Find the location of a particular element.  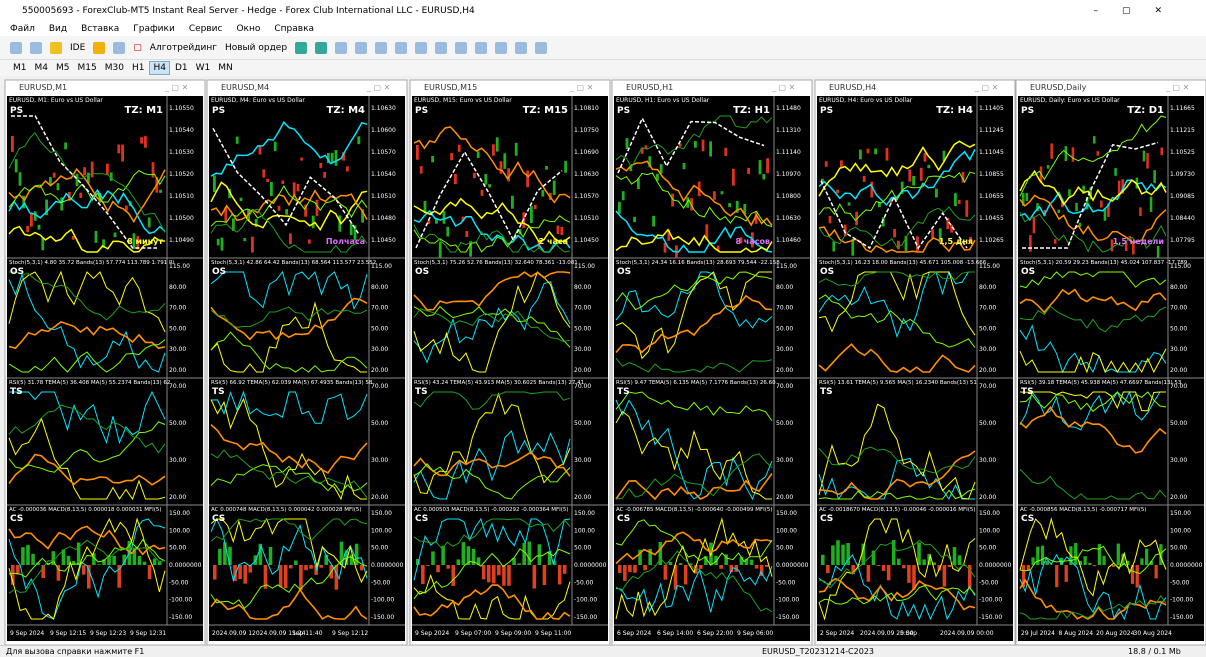

timeframe-button: M5 is located at coordinates (63, 68).